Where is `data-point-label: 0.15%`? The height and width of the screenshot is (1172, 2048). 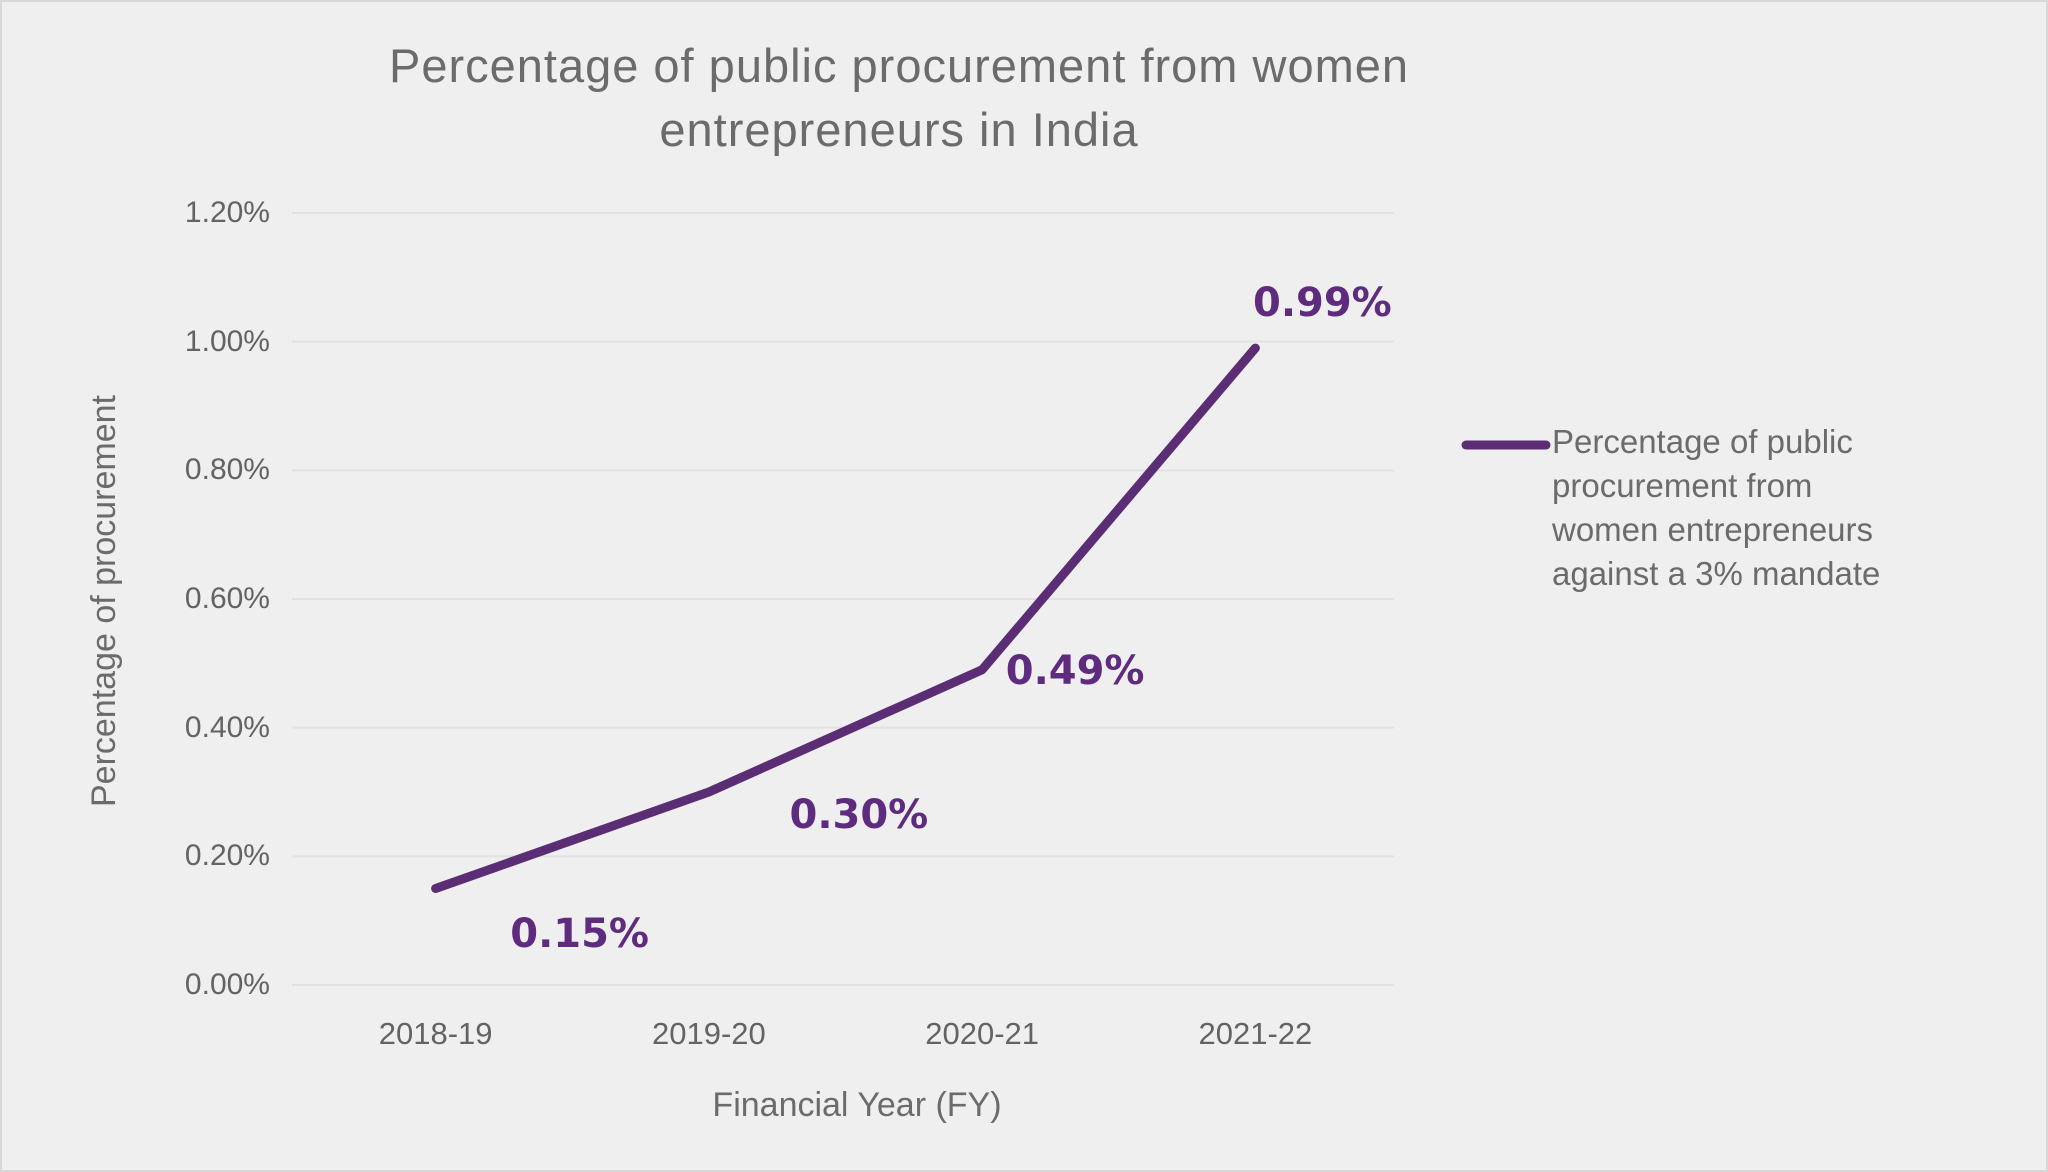
data-point-label: 0.15% is located at coordinates (580, 933).